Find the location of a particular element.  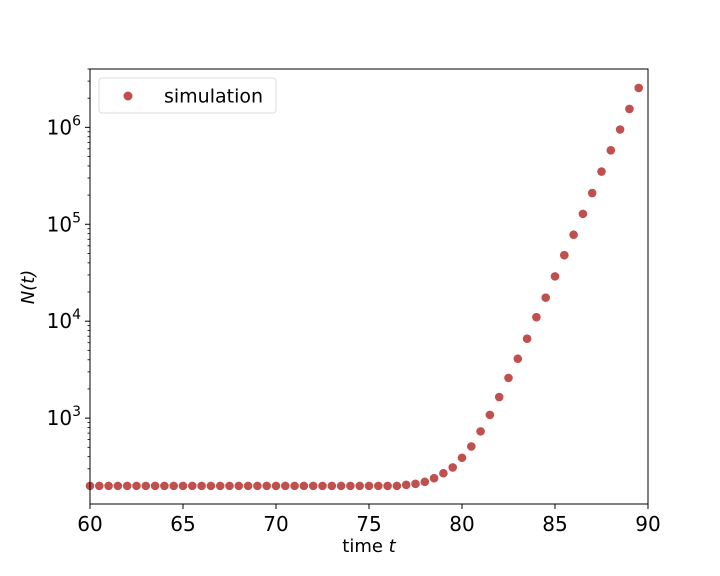

y-tick-label: 10⁶ is located at coordinates (64, 126).